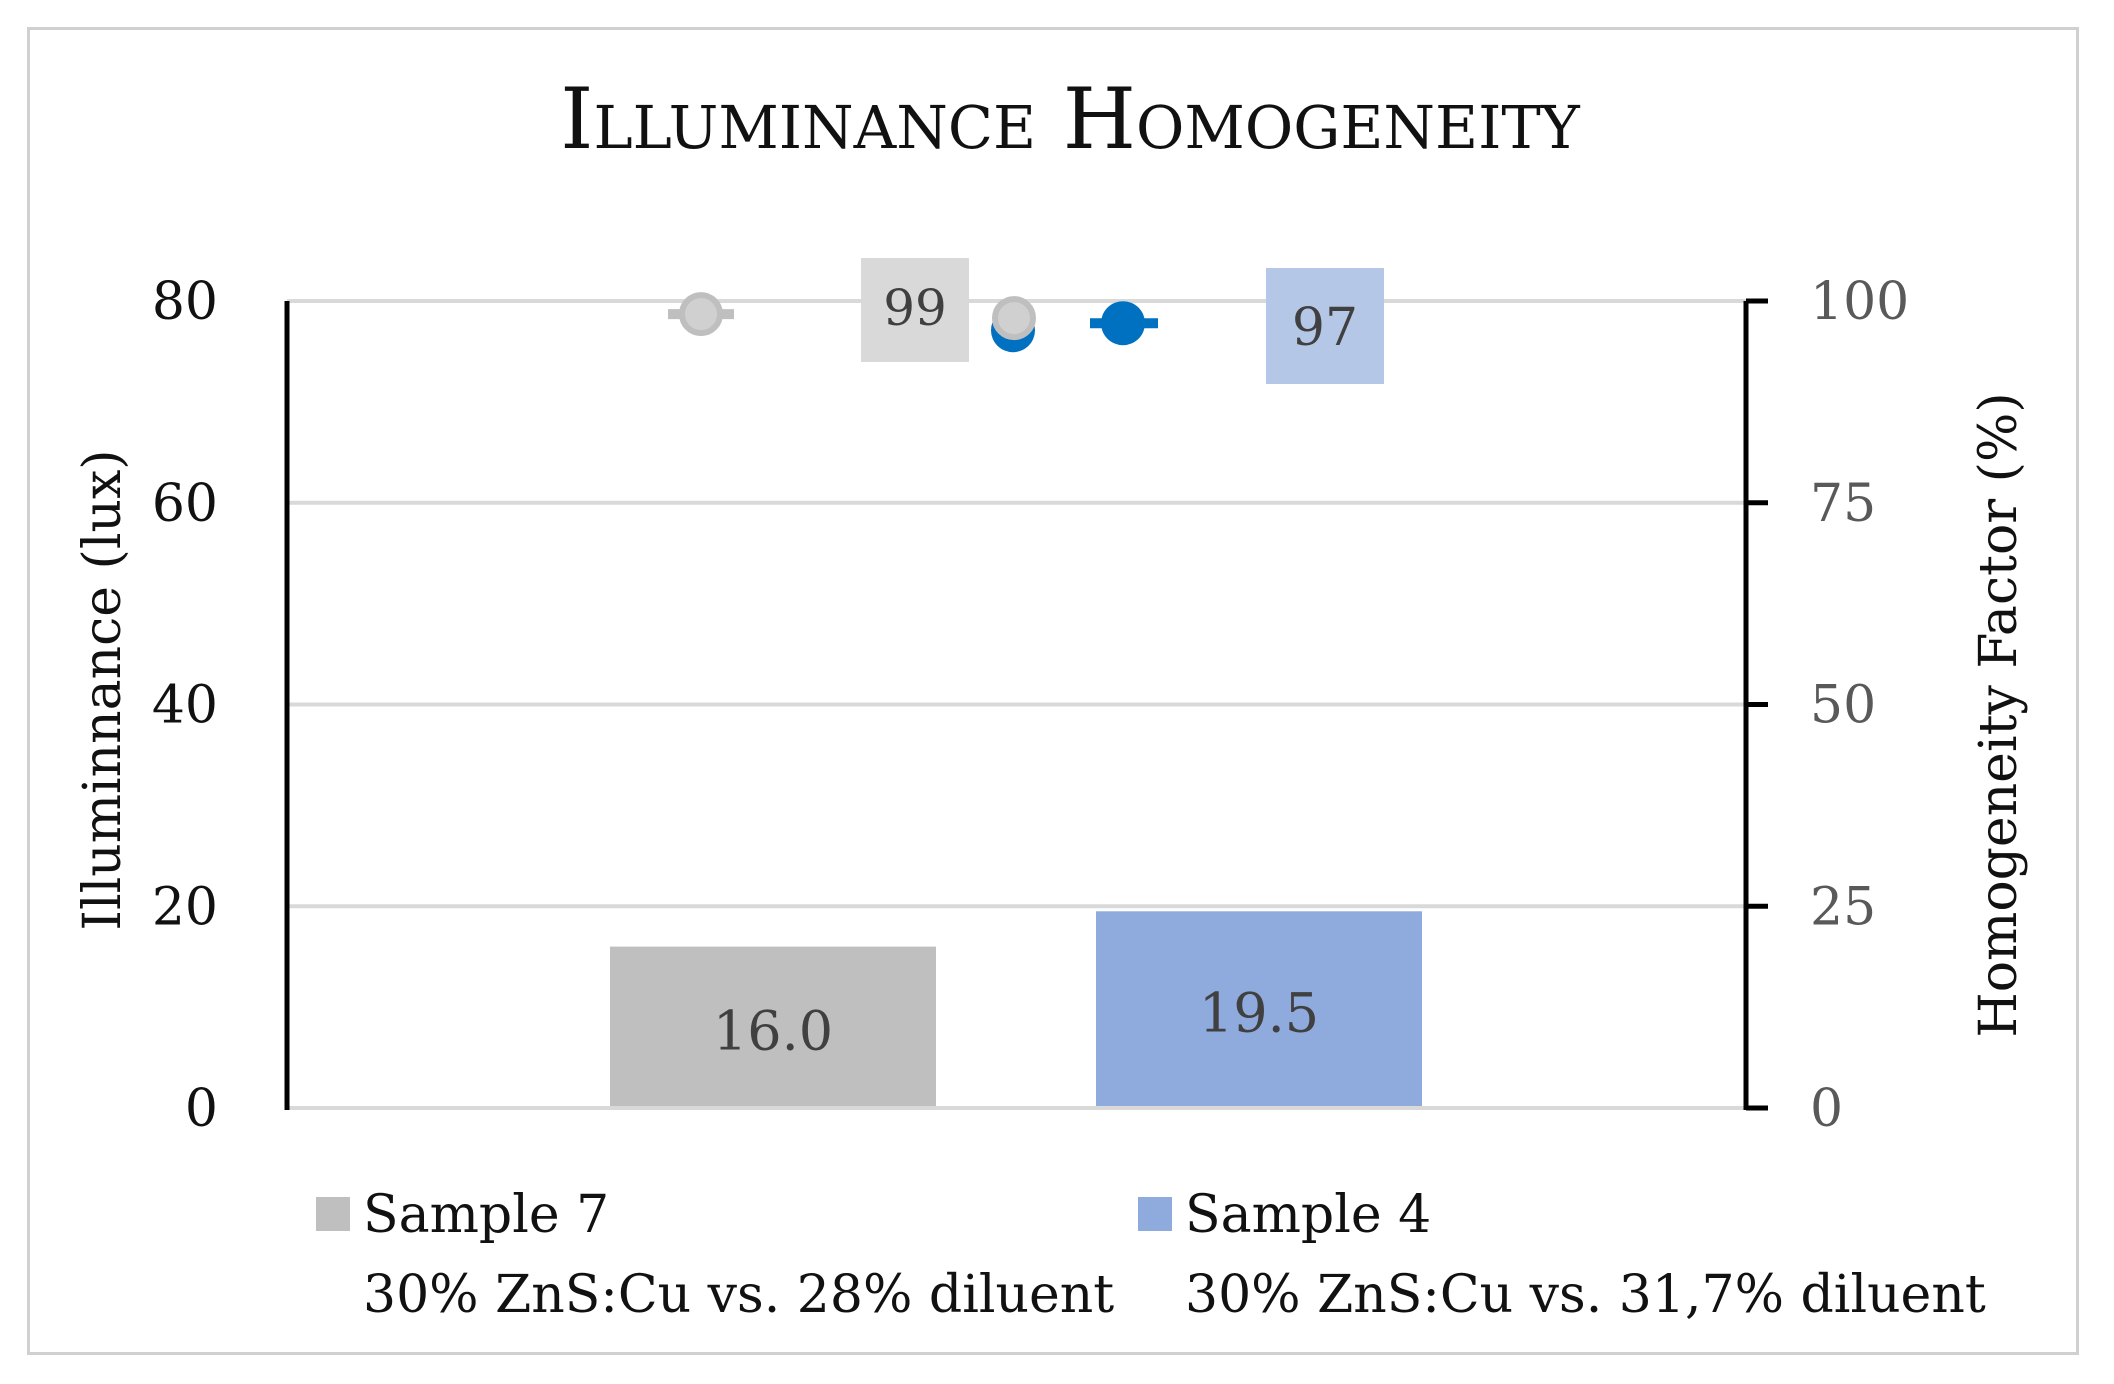 Image resolution: width=2114 pixels, height=1384 pixels. I want to click on value-label-sample-7: 99, so click(915, 308).